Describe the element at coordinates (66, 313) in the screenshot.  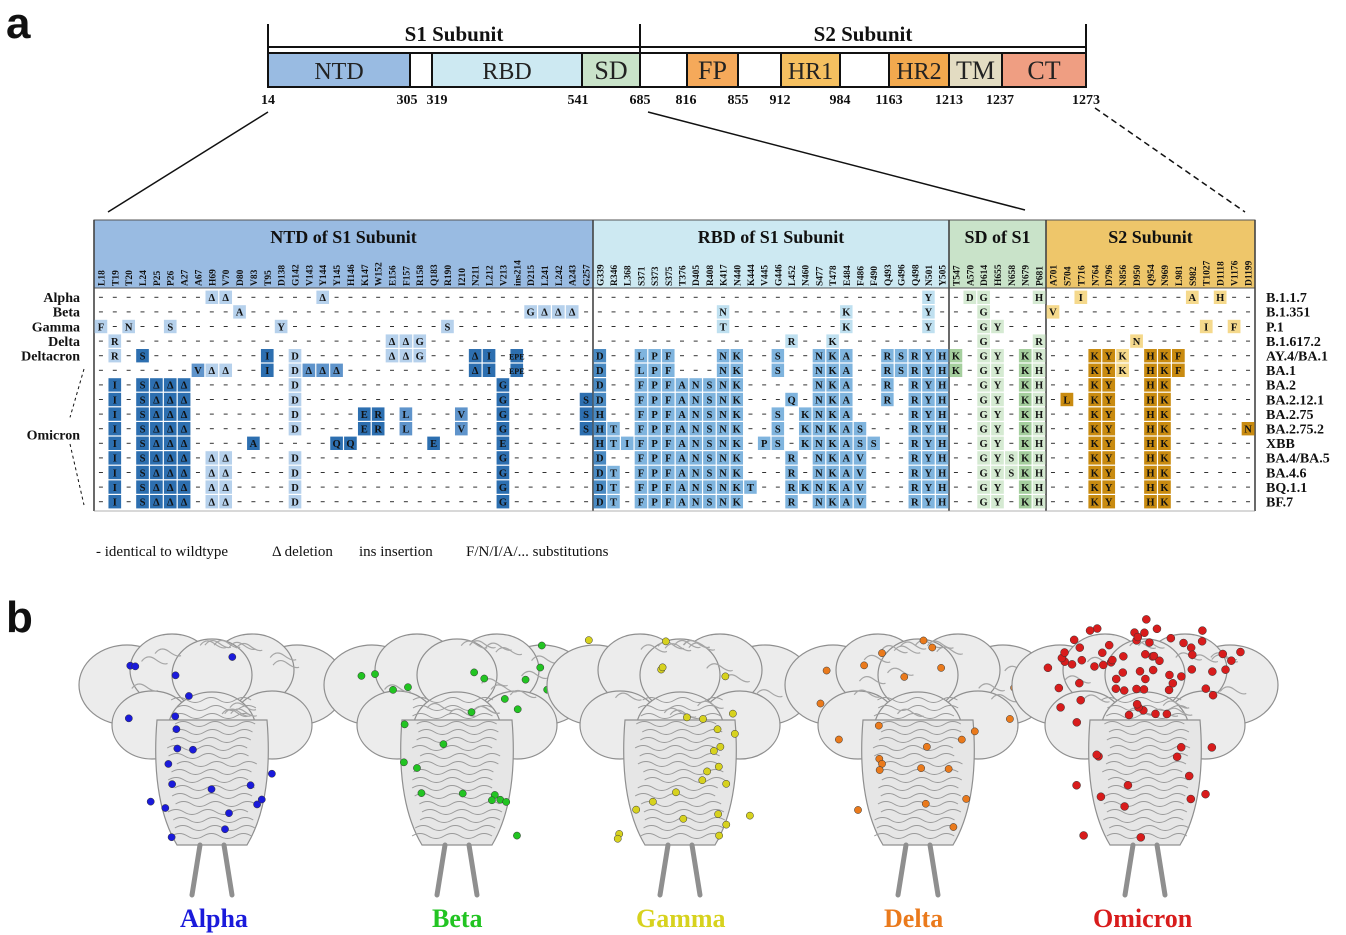
I see `group-label: Beta` at that location.